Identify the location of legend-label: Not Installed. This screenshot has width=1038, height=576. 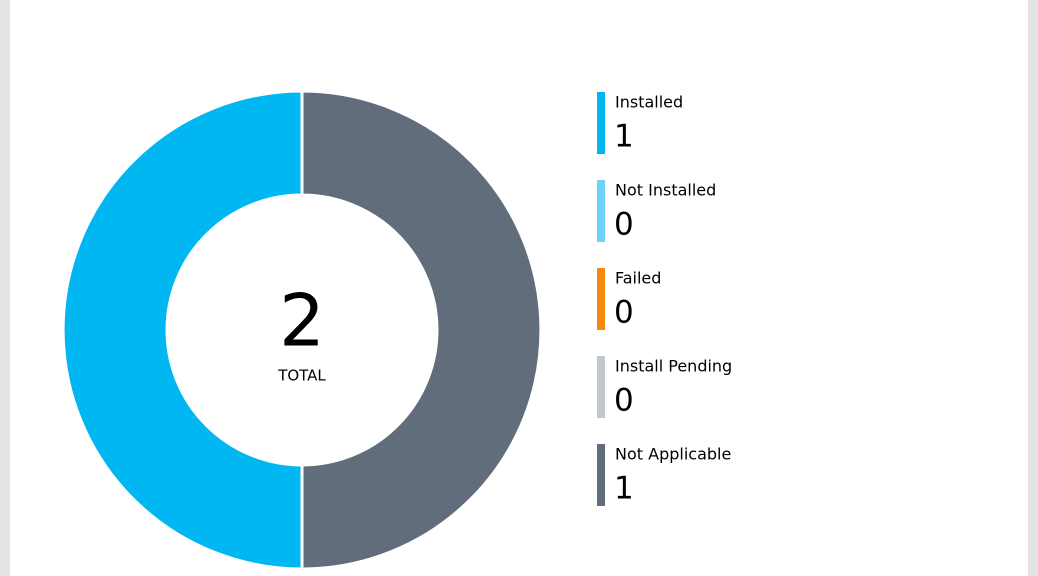
(665, 190).